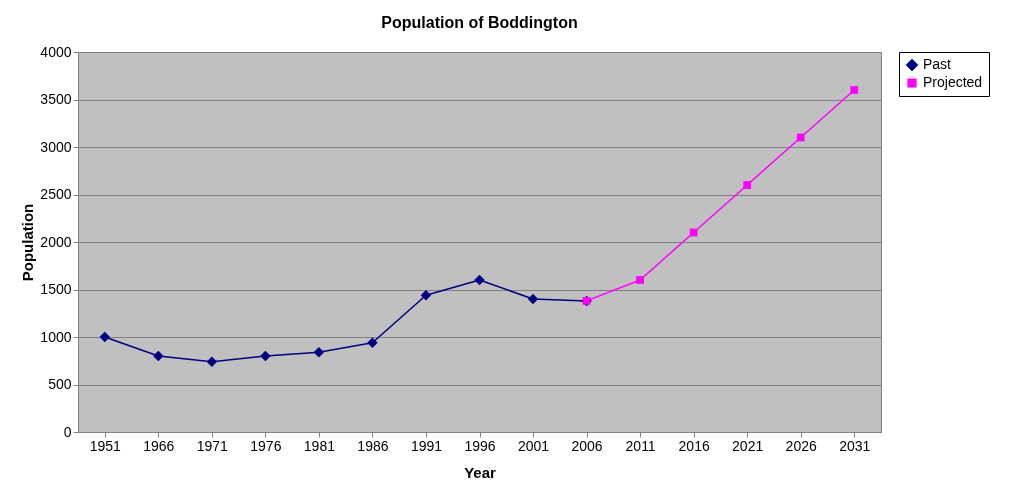  What do you see at coordinates (56, 51) in the screenshot?
I see `y-tick-label: 4000` at bounding box center [56, 51].